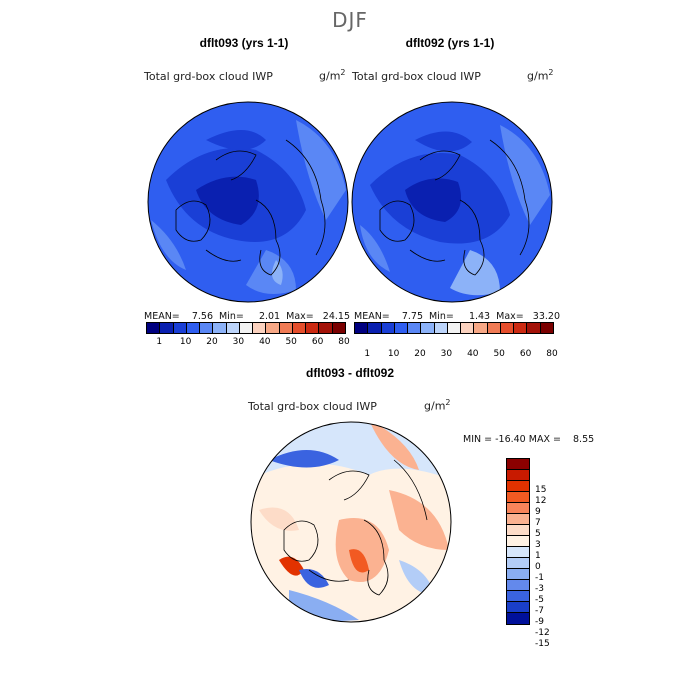  I want to click on panel1-stats: MEAN= 7.56 Min= 2.01 Max= 24.15, so click(247, 316).